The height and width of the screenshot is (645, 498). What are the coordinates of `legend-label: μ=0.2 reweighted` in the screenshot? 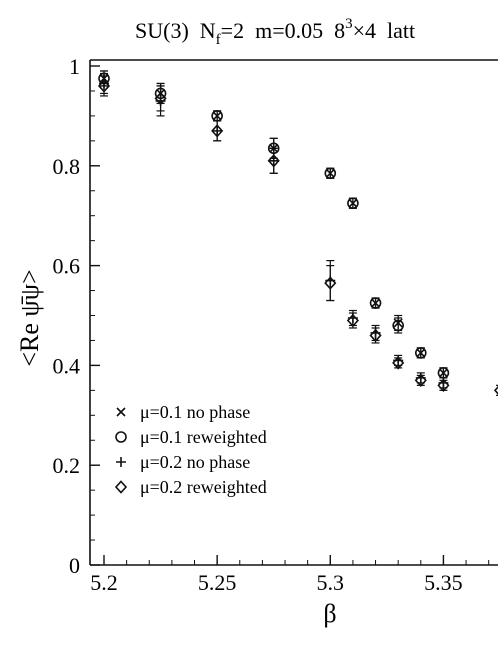 It's located at (203, 487).